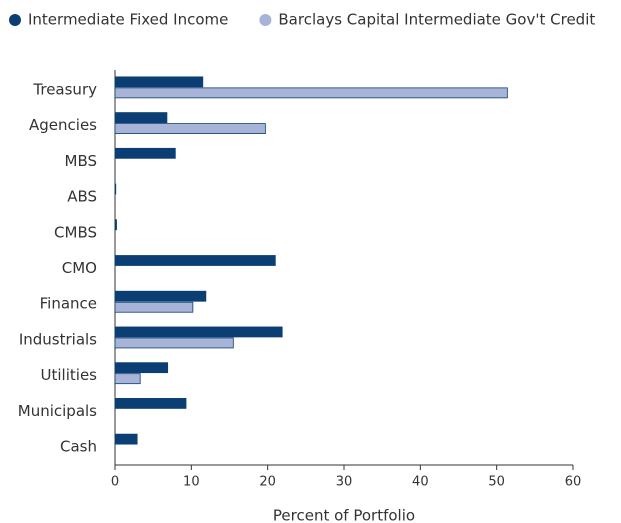 This screenshot has height=523, width=621. What do you see at coordinates (420, 482) in the screenshot?
I see `x-tick-label: 40` at bounding box center [420, 482].